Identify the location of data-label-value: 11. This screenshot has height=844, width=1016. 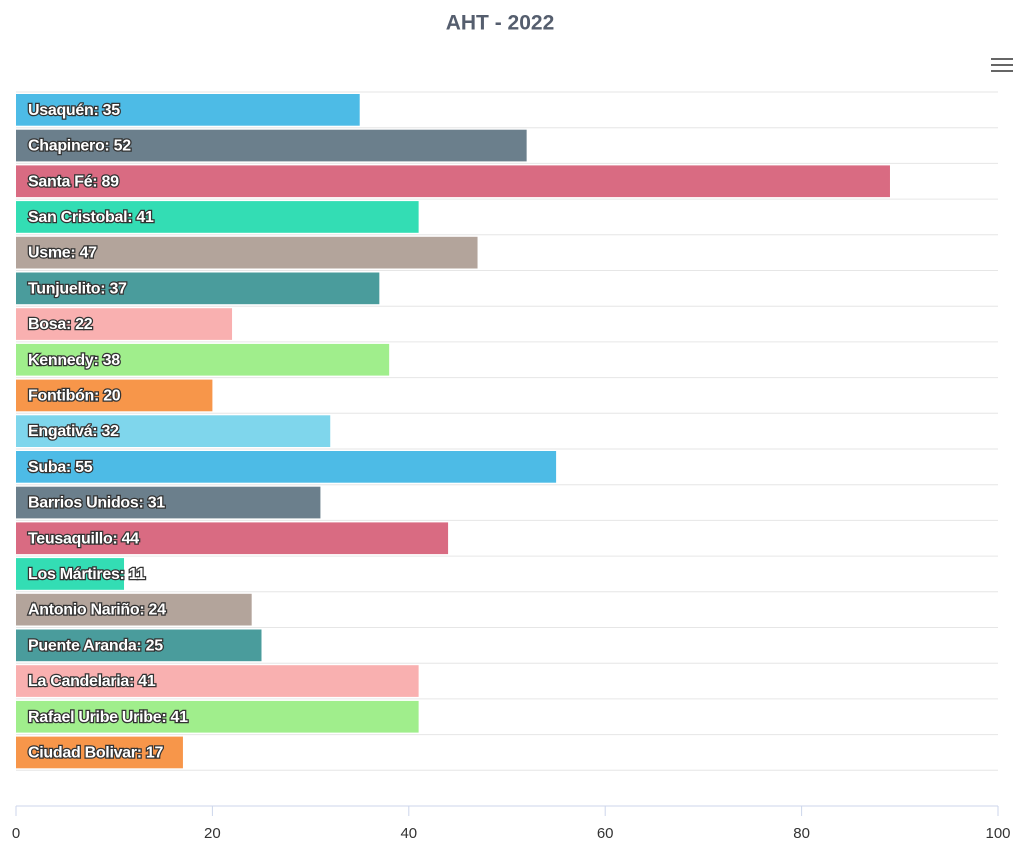
(137, 574).